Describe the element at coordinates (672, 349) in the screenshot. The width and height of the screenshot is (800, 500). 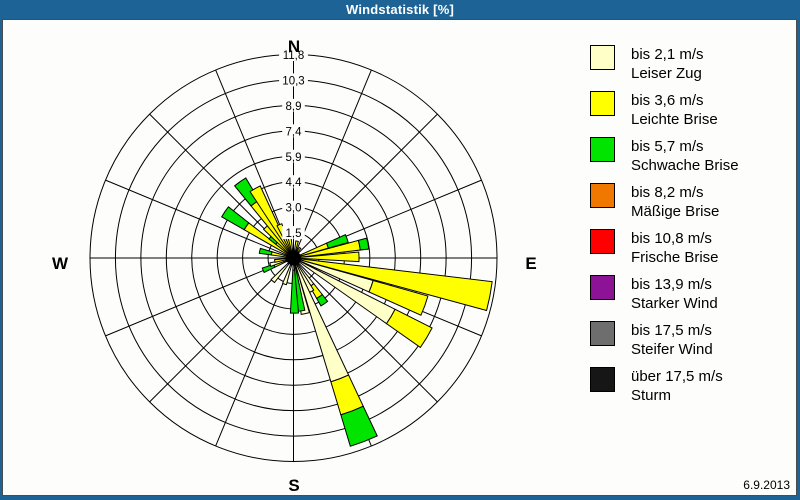
I see `legend-class-name: Steifer Wind` at that location.